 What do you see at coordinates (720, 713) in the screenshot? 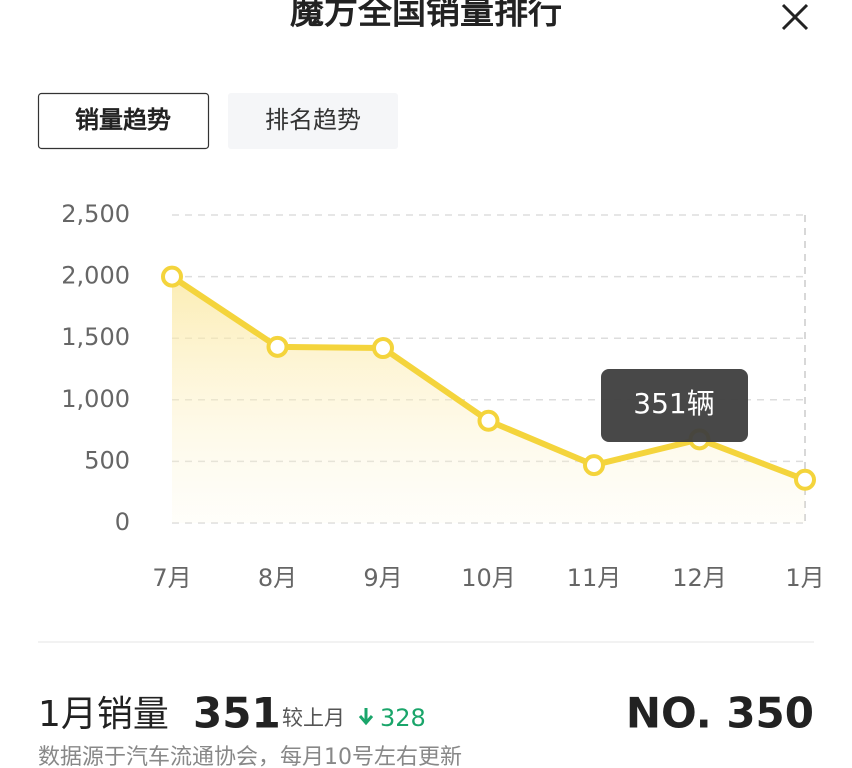
I see `rank: NO. 350` at bounding box center [720, 713].